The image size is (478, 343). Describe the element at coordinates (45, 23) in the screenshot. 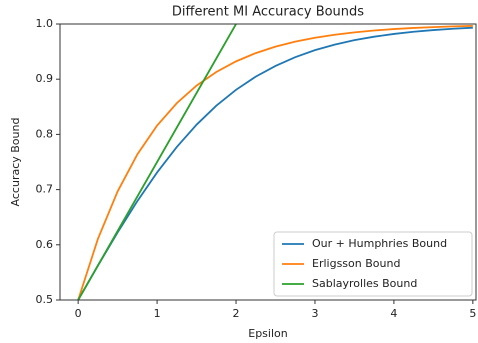

I see `y-tick-label: 1.0` at that location.